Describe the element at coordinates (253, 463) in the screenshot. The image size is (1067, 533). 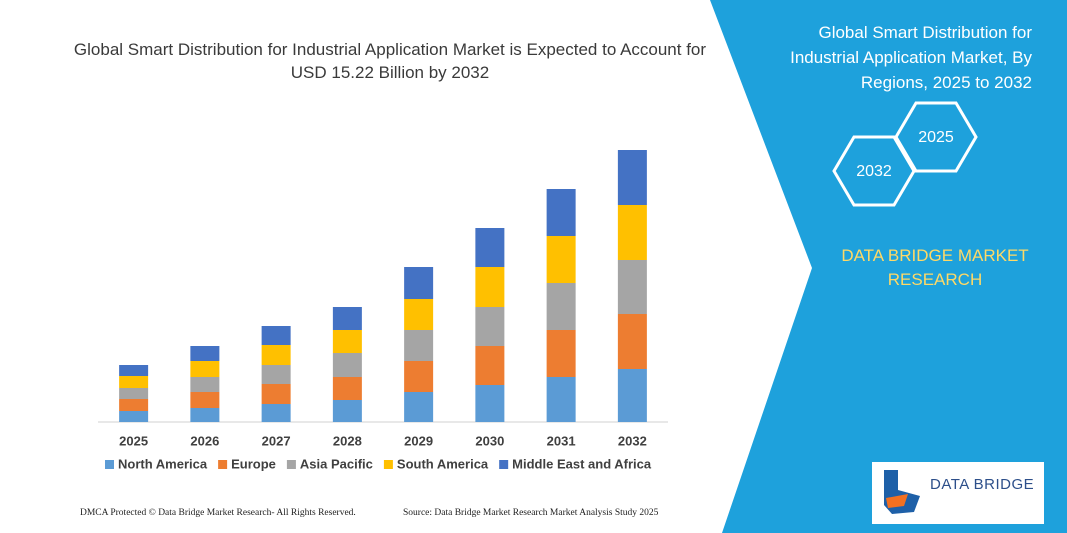
I see `legend-label: Europe` at that location.